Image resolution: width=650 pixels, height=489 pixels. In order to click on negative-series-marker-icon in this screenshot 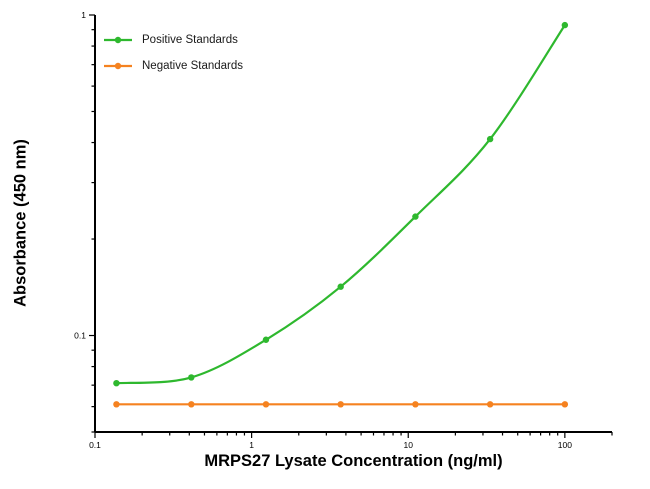, I will do `click(118, 66)`.